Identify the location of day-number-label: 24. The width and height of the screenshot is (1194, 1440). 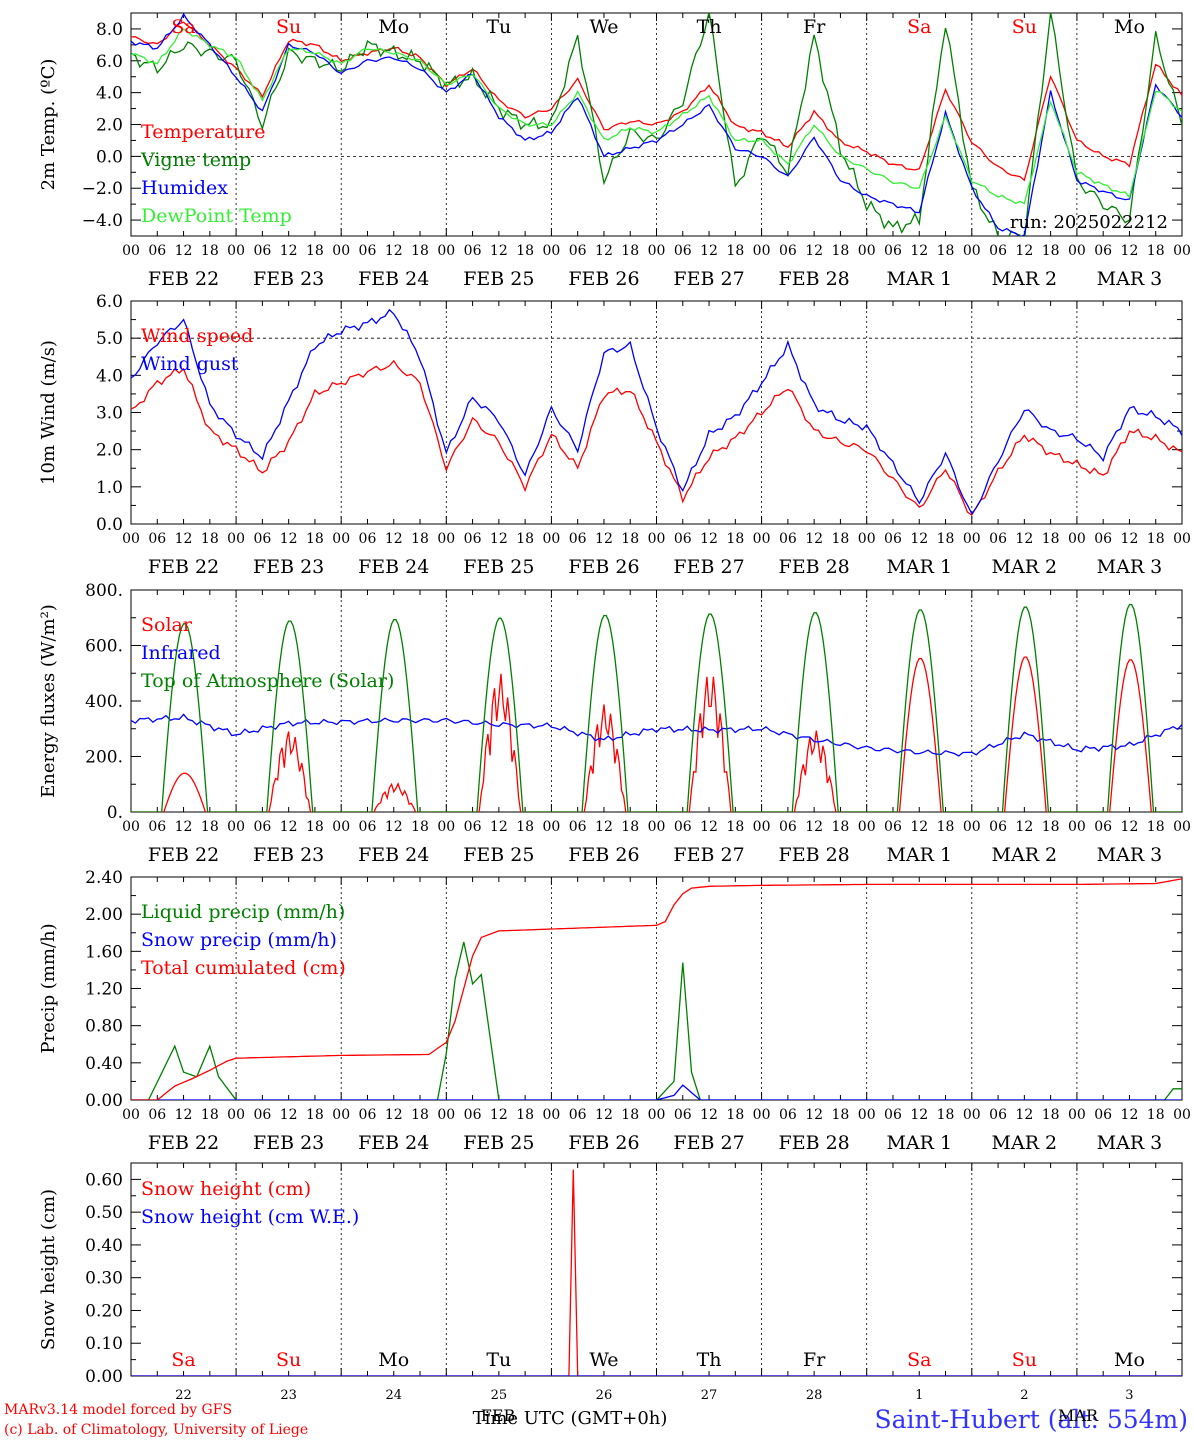
(393, 1395).